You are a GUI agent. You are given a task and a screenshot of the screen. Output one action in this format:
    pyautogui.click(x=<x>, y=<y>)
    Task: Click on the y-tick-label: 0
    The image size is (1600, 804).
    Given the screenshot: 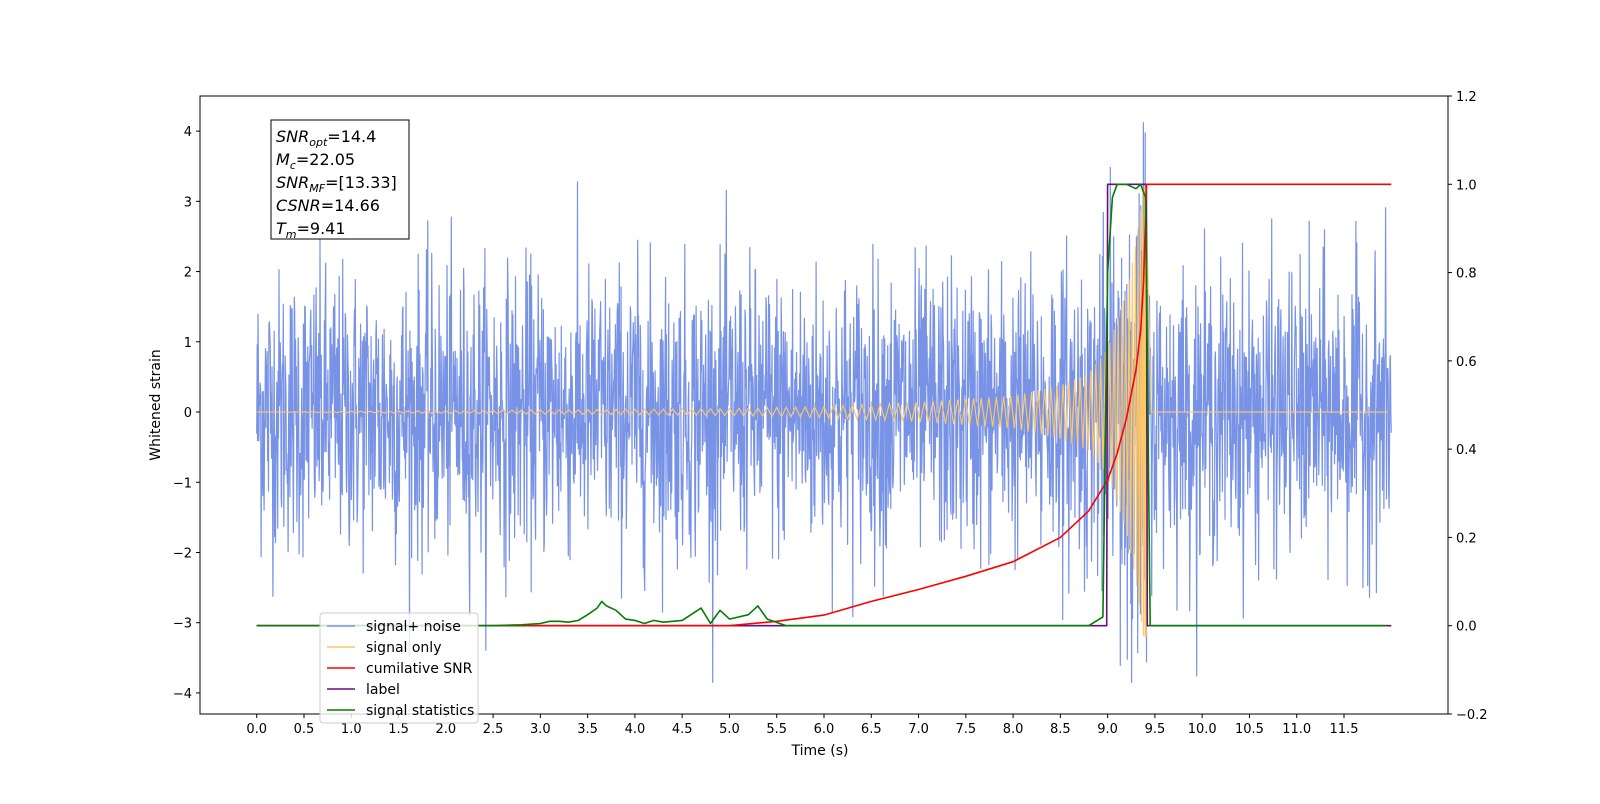 What is the action you would take?
    pyautogui.click(x=188, y=413)
    